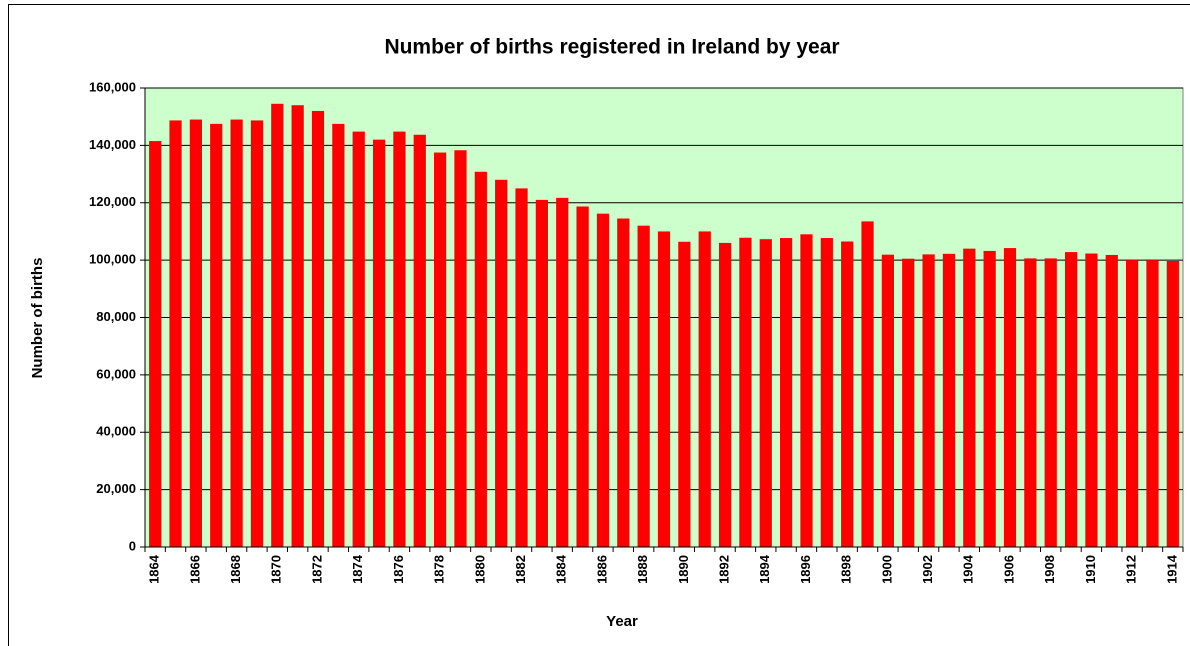  I want to click on x-tick-label: 1900, so click(886, 569).